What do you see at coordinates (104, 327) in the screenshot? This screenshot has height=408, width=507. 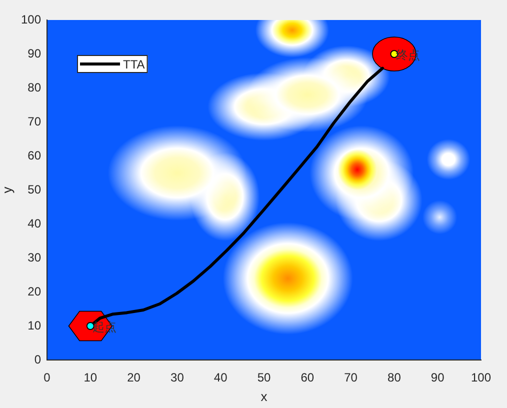 I see `annotation: 起点` at bounding box center [104, 327].